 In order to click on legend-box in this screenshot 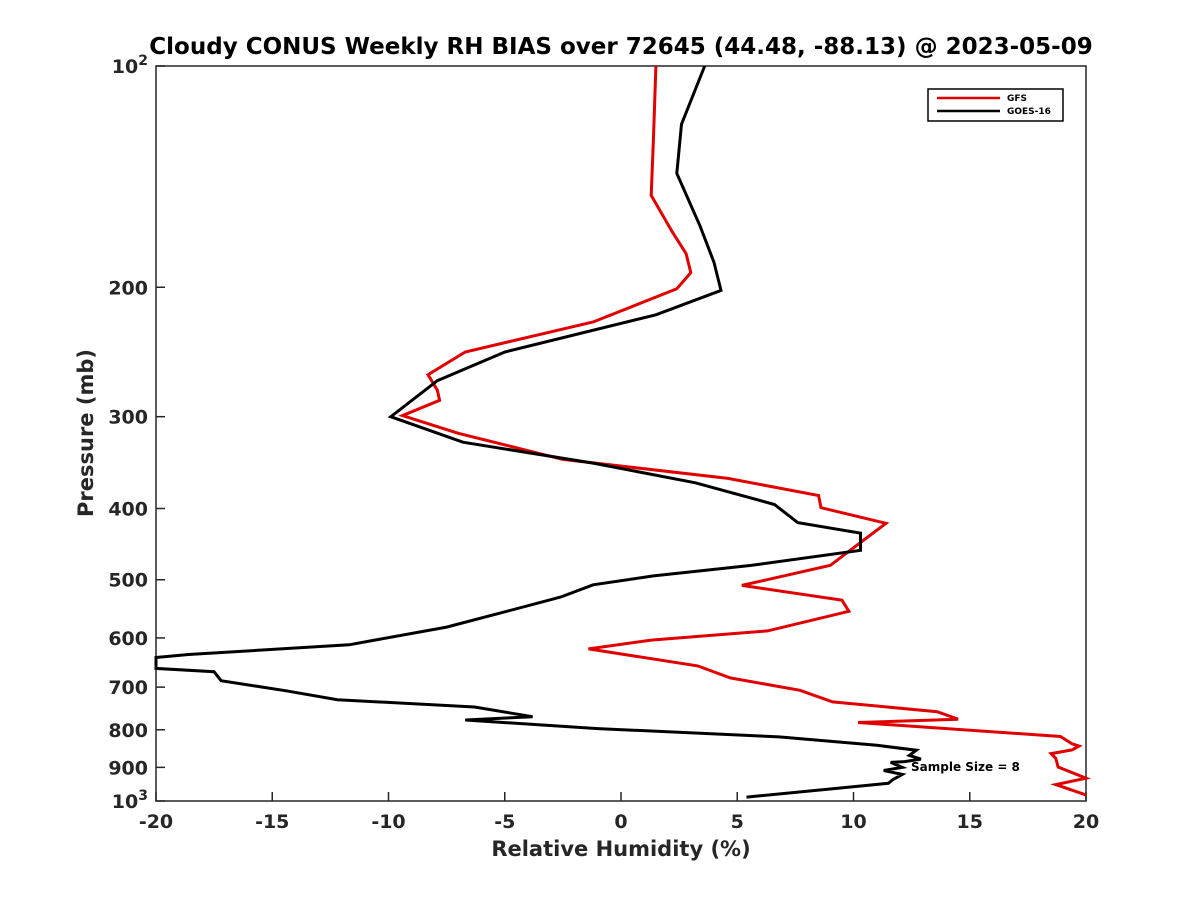, I will do `click(995, 105)`.